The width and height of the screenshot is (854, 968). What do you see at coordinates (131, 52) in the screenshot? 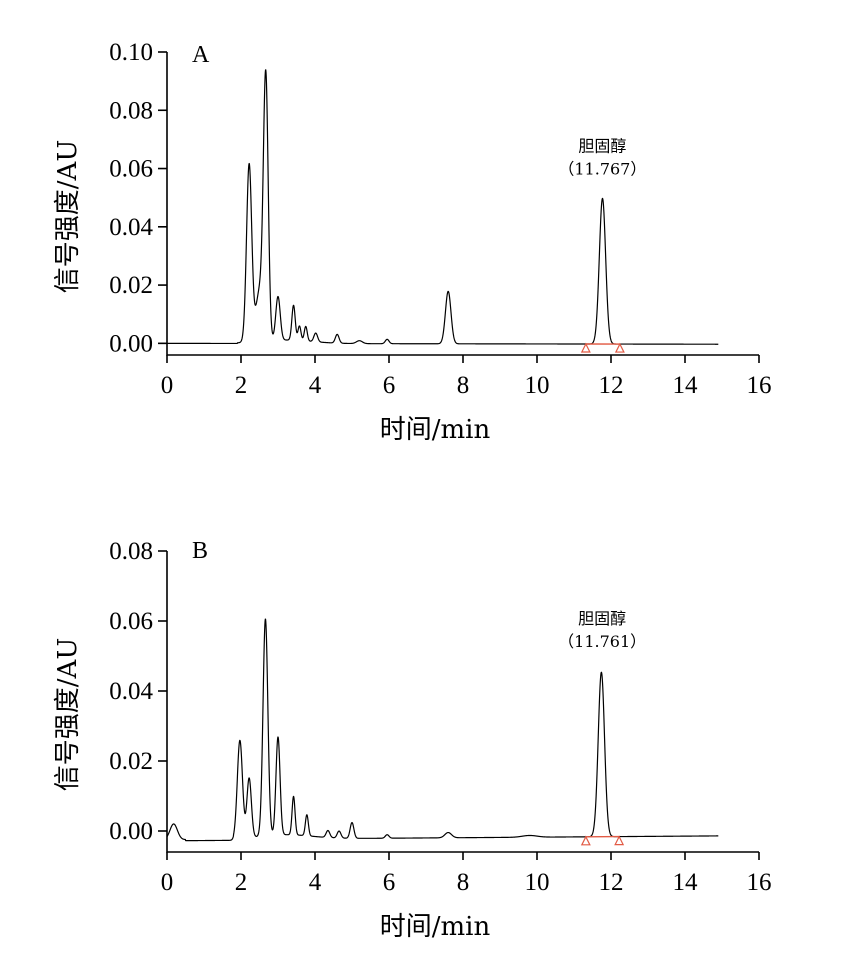
I see `y-tick-label: 0.10` at bounding box center [131, 52].